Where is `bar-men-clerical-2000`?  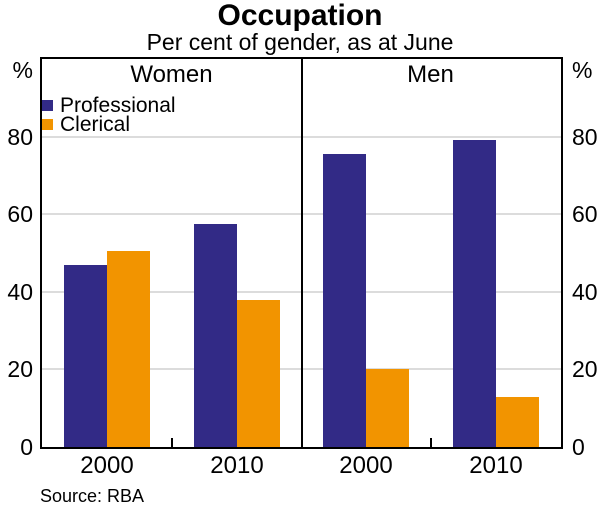 bar-men-clerical-2000 is located at coordinates (387, 408).